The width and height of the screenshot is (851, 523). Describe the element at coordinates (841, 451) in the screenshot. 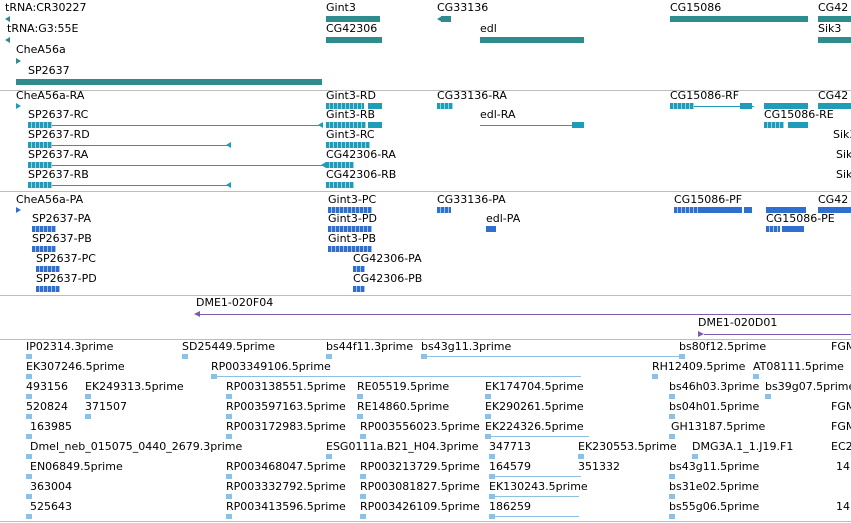

I see `est-feature: EC2` at that location.